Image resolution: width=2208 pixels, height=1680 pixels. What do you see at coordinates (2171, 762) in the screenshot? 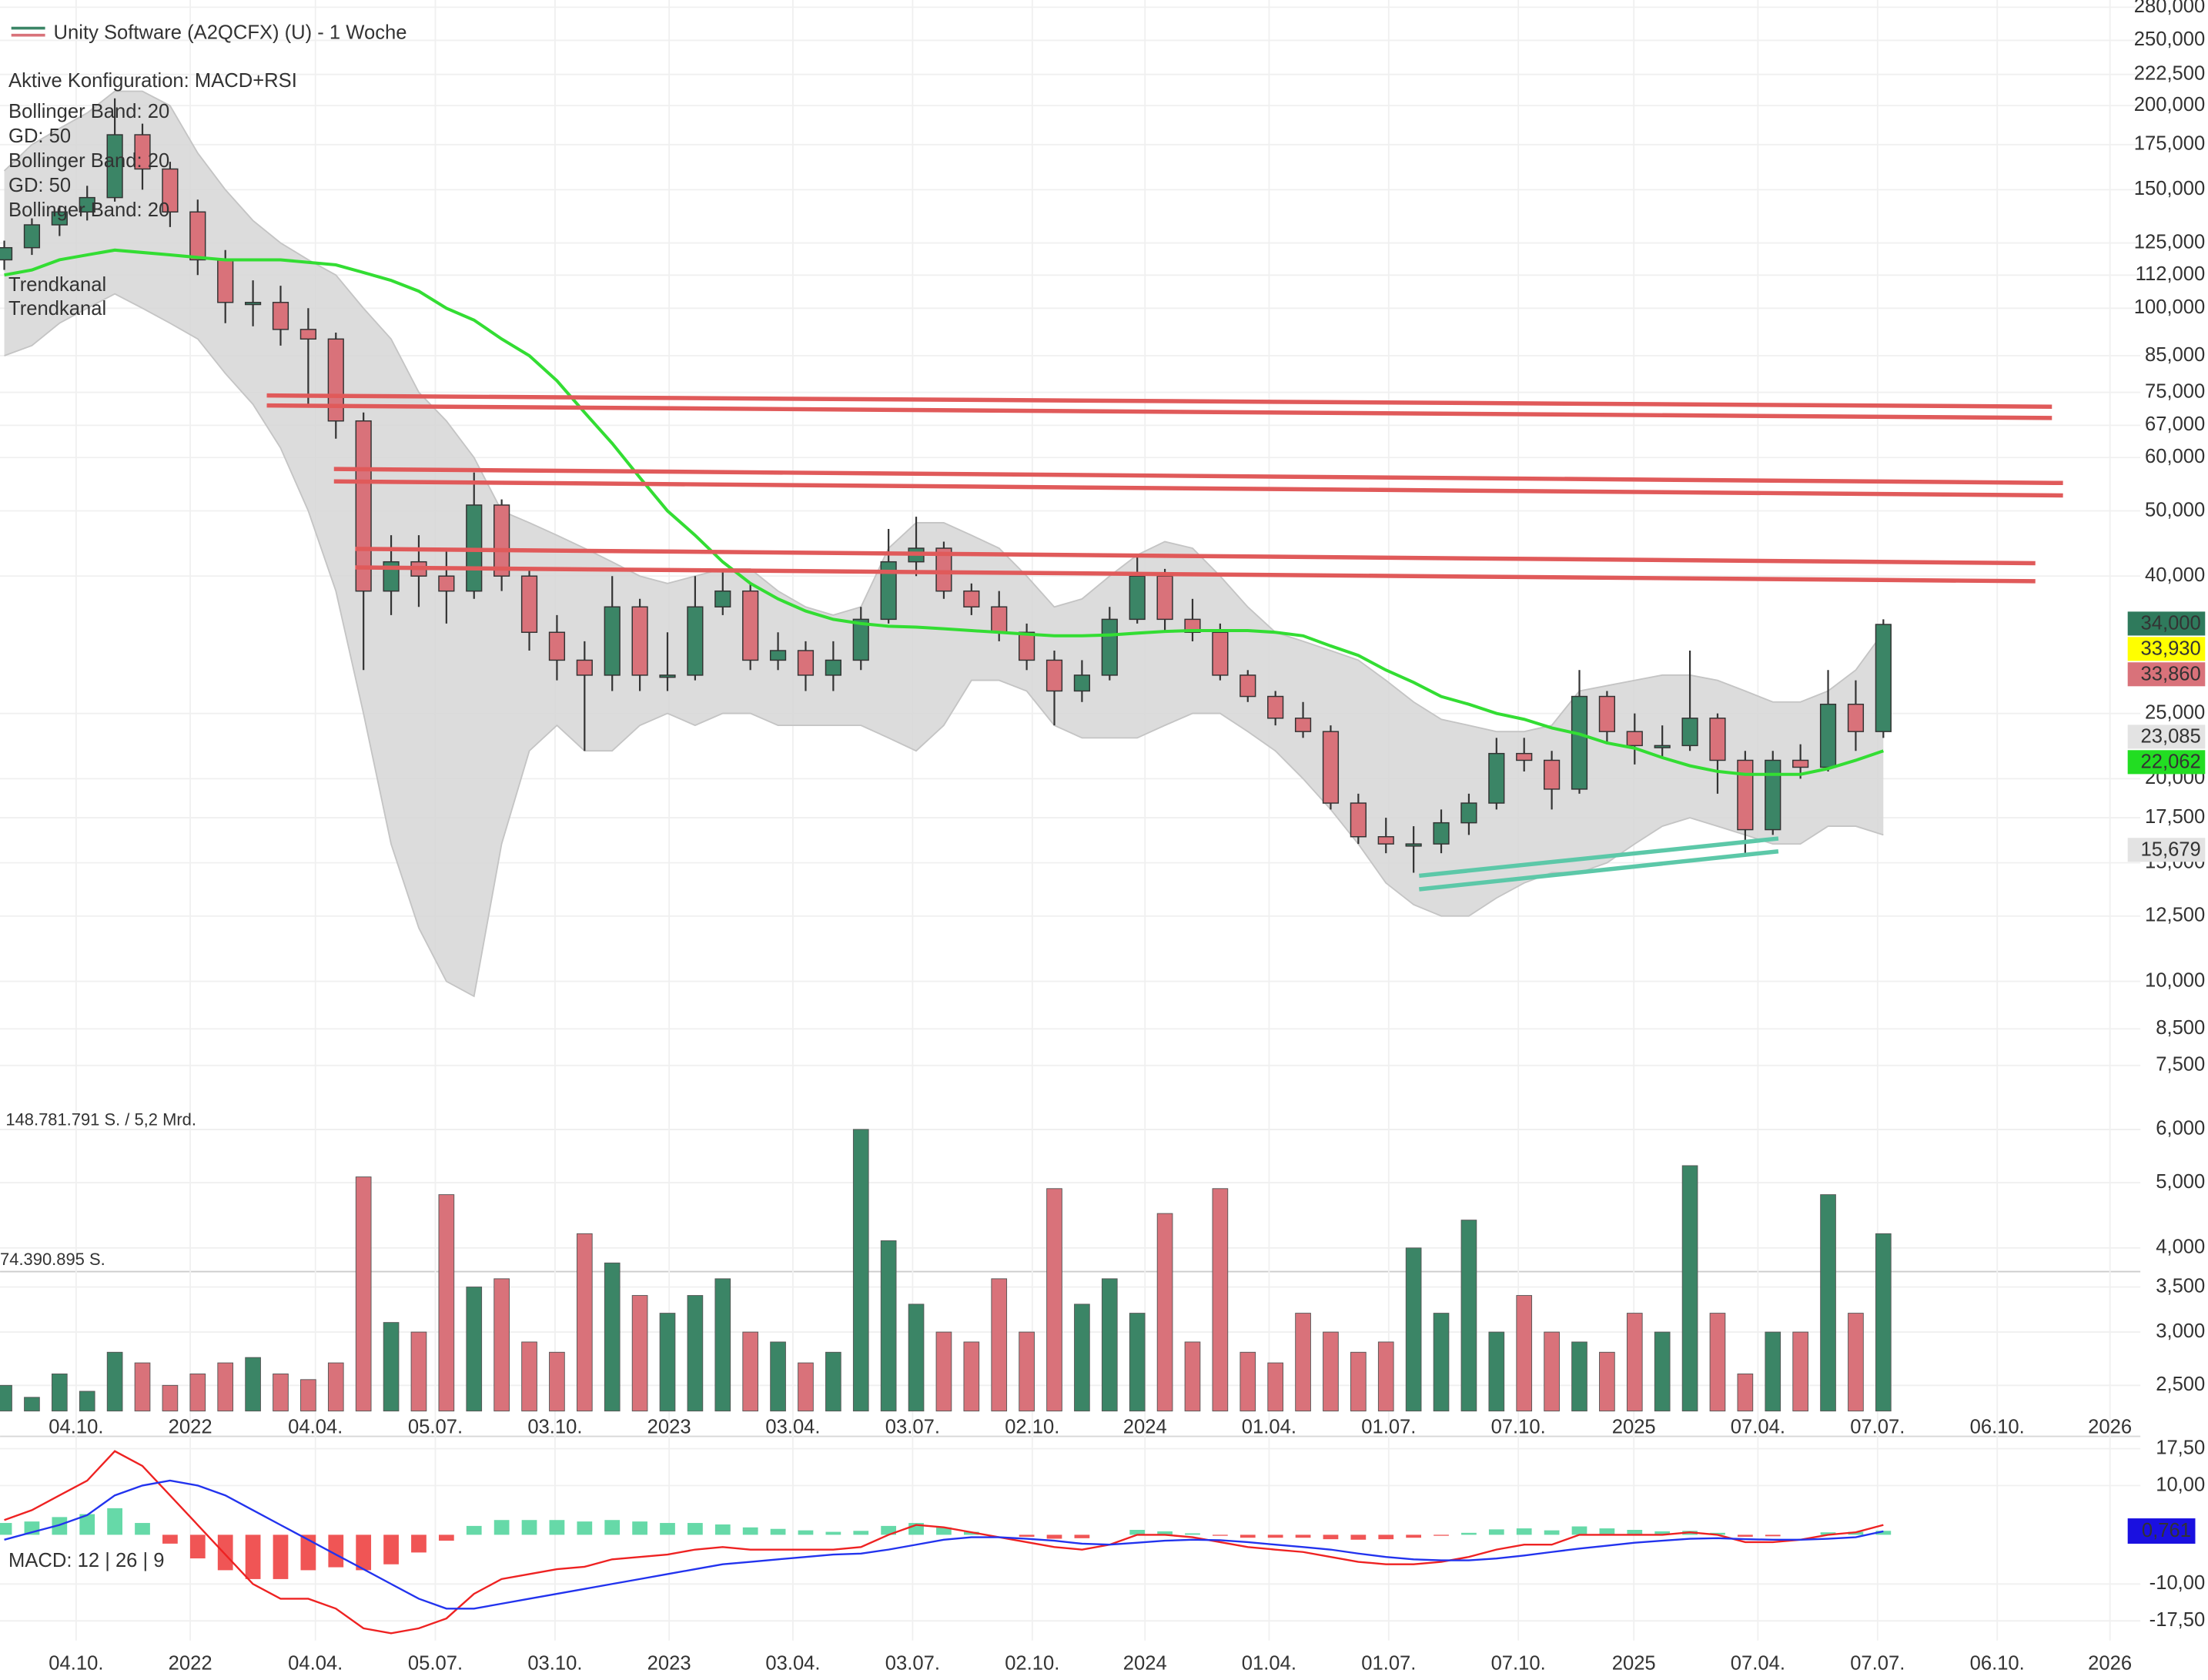
I see `price-label: 22,062` at bounding box center [2171, 762].